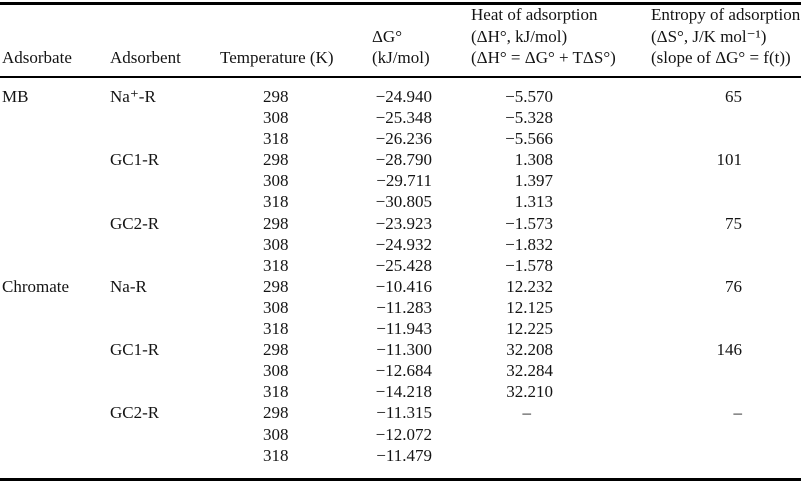 The height and width of the screenshot is (486, 801). What do you see at coordinates (404, 413) in the screenshot?
I see `delta-g-cell: −11.315` at bounding box center [404, 413].